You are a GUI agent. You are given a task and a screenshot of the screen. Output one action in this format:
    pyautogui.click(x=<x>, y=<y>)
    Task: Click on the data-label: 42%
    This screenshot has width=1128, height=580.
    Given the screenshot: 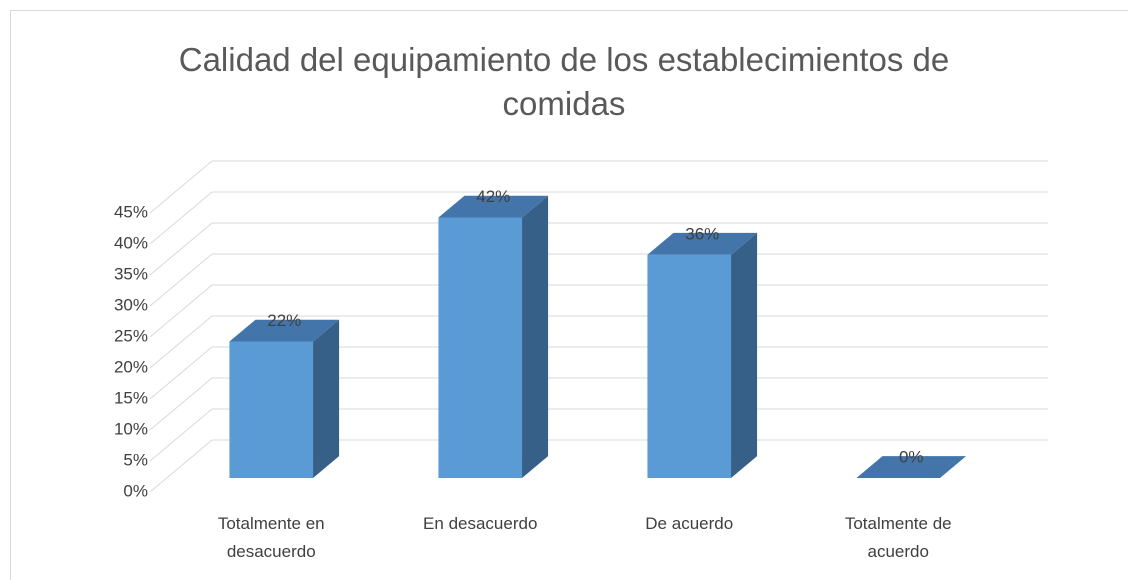 What is the action you would take?
    pyautogui.click(x=493, y=196)
    